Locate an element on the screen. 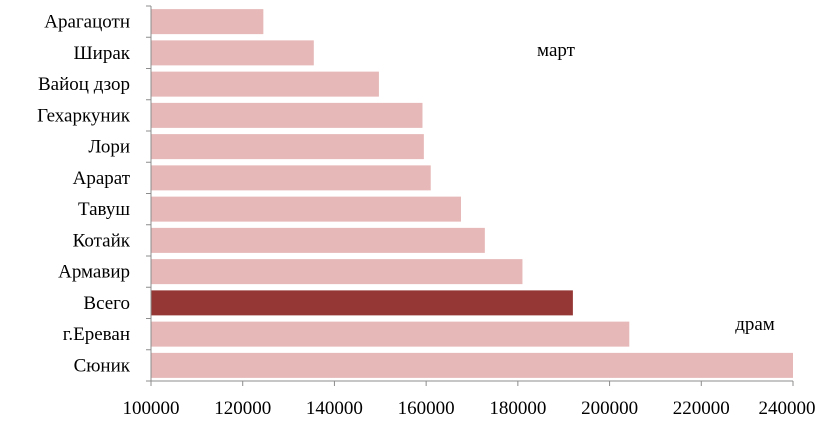 The width and height of the screenshot is (827, 424). category-label: Вайоц дзор is located at coordinates (84, 84).